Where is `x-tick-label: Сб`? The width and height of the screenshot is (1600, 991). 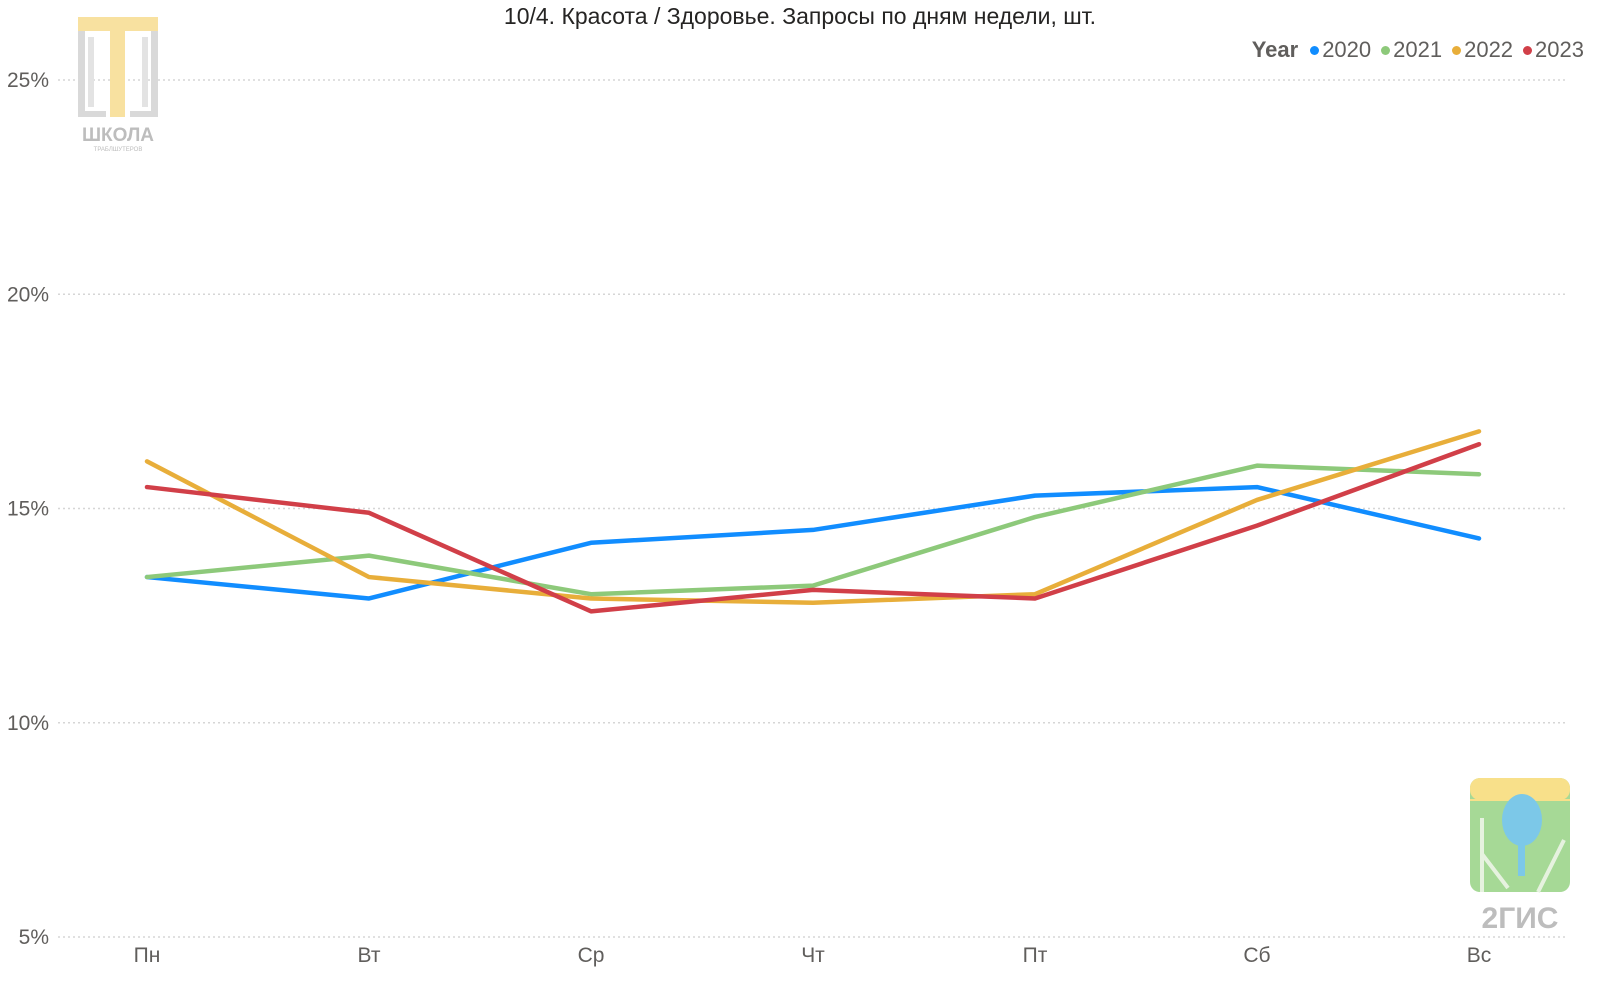 x-tick-label: Сб is located at coordinates (1256, 955).